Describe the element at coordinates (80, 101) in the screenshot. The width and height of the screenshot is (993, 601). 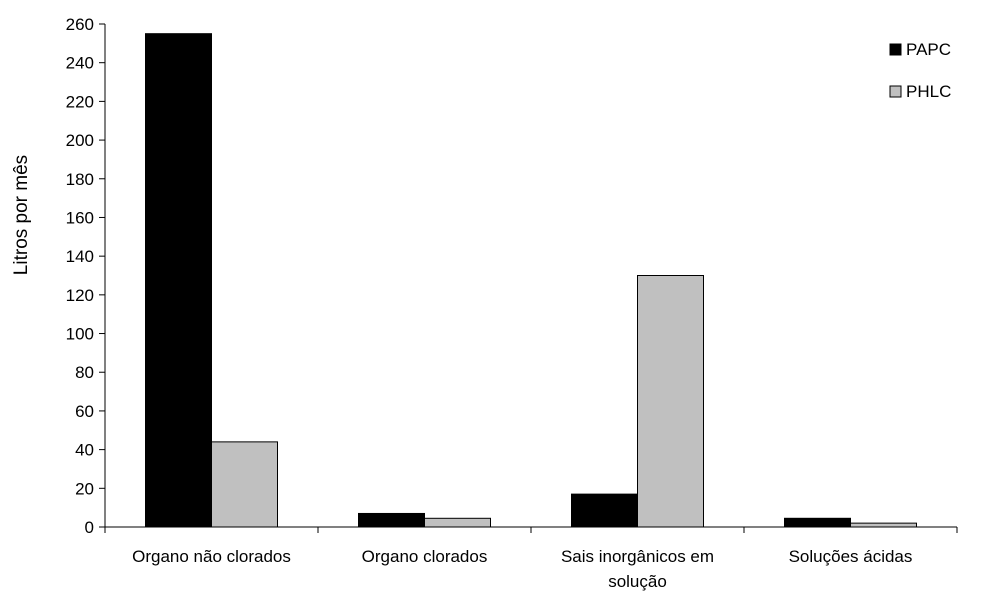
I see `y-tick-label: 220` at that location.